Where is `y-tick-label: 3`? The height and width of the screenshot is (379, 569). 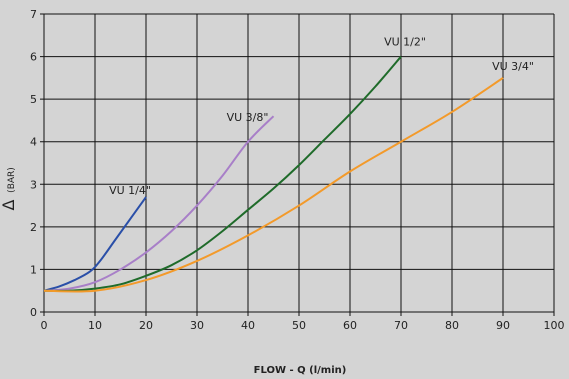 y-tick-label: 3 is located at coordinates (33, 184).